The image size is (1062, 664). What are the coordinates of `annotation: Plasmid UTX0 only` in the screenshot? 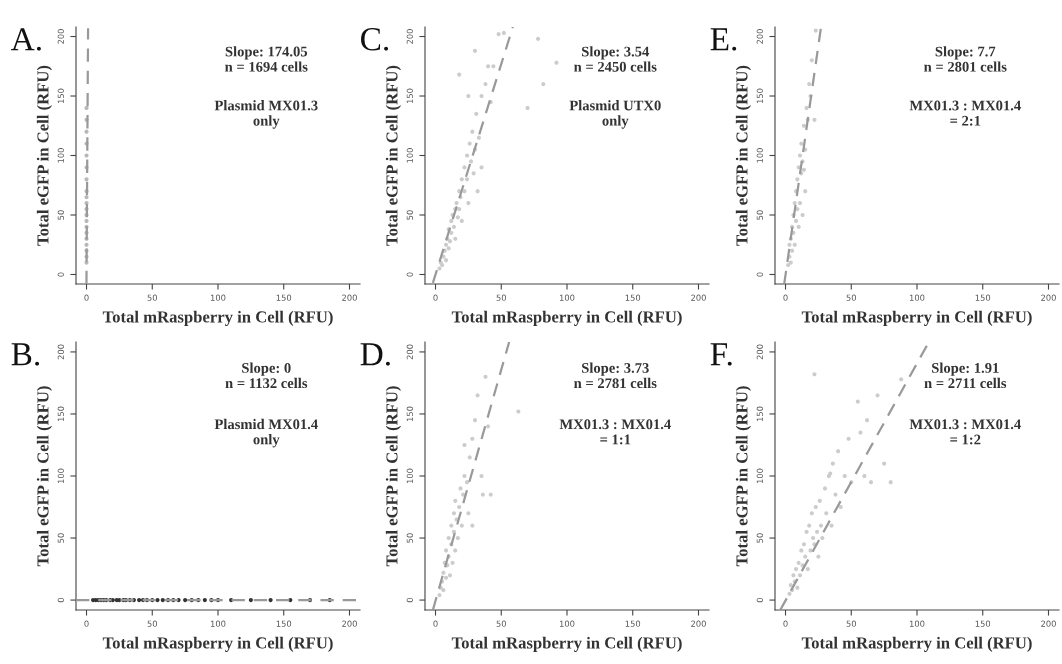 It's located at (615, 114).